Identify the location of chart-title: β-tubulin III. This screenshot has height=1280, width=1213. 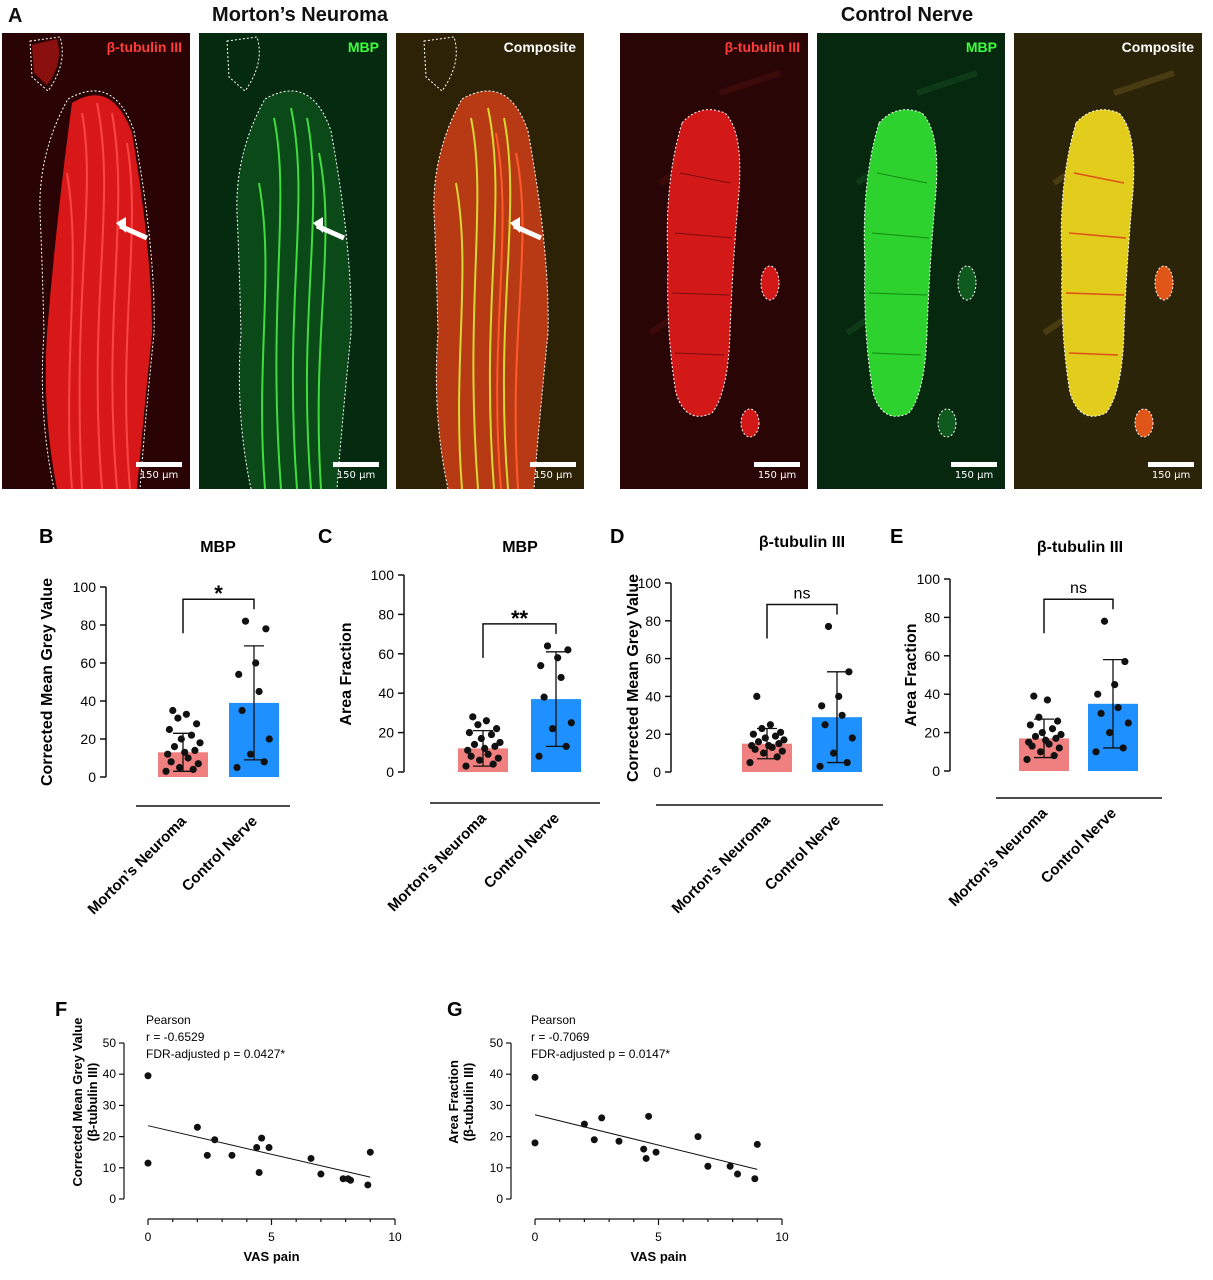
(802, 542).